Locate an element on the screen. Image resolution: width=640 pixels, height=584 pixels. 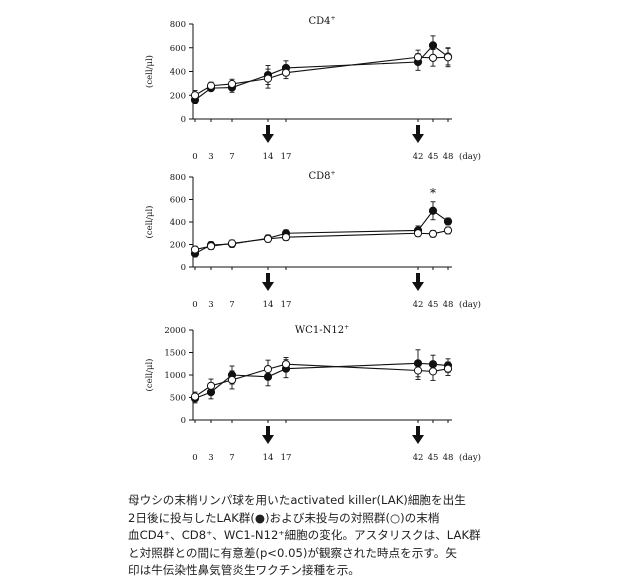
chart-title-text: WC1-N12 is located at coordinates (319, 330).